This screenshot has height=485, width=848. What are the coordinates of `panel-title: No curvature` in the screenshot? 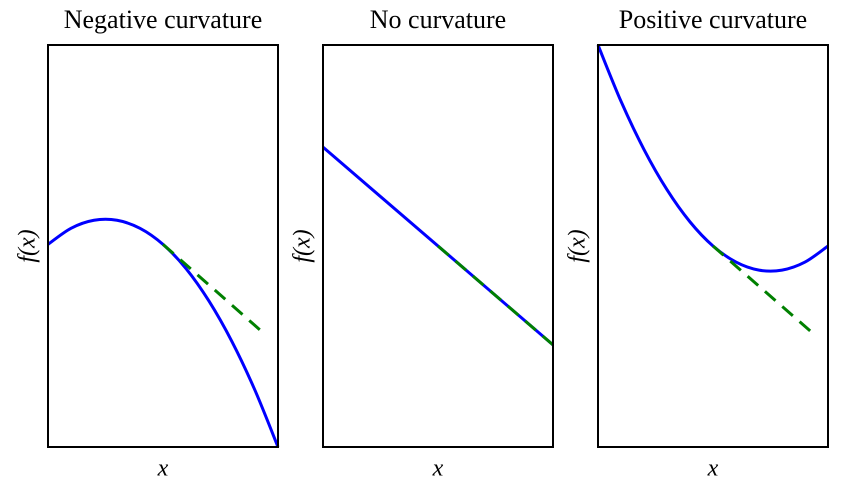 It's located at (438, 19).